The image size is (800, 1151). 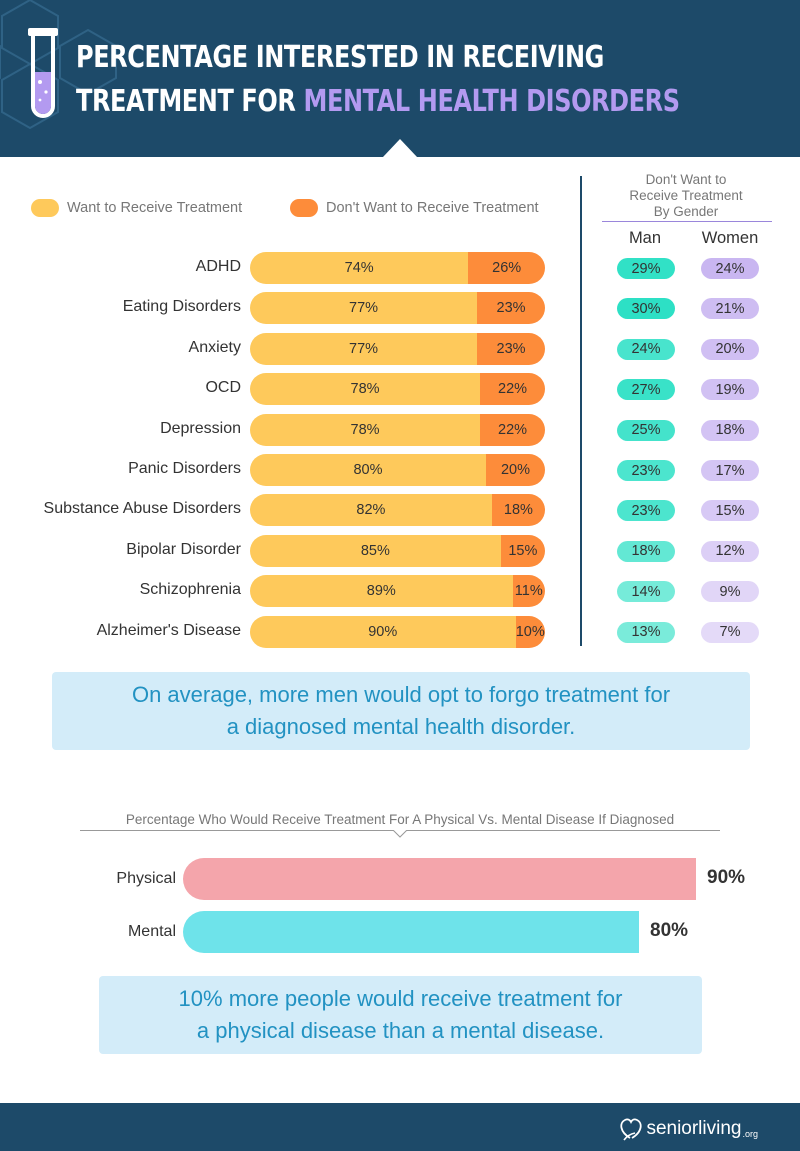 I want to click on category-label: Eating Disorders, so click(x=181, y=307).